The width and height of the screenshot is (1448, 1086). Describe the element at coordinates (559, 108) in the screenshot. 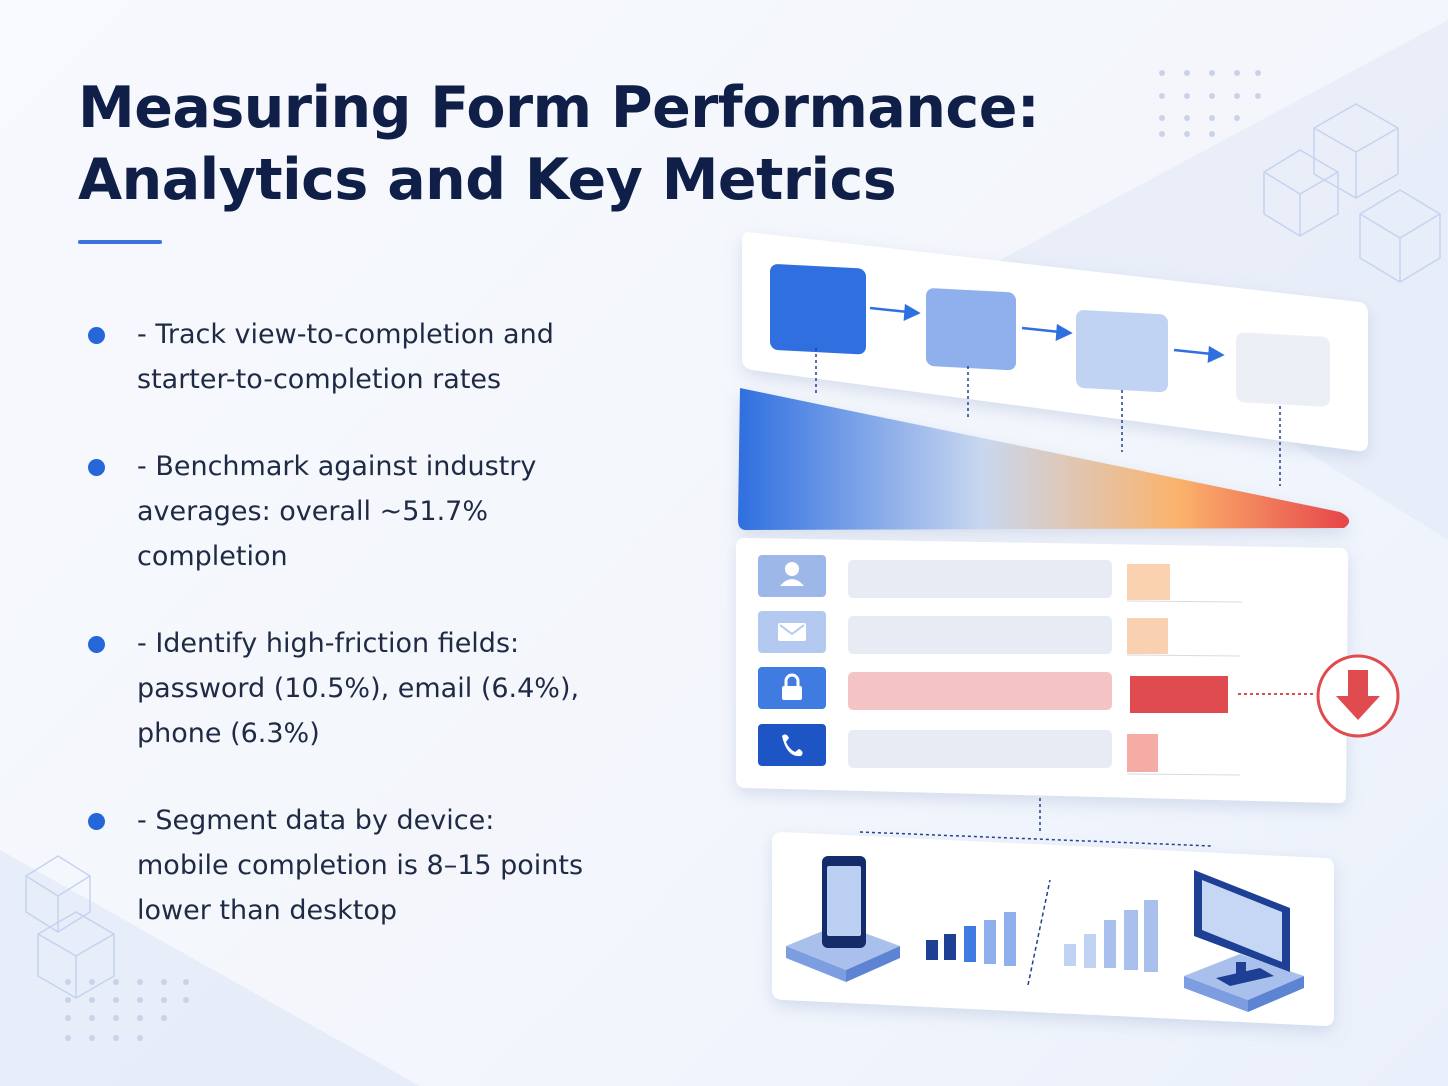

I see `title-line: Measuring Form Performance:` at that location.